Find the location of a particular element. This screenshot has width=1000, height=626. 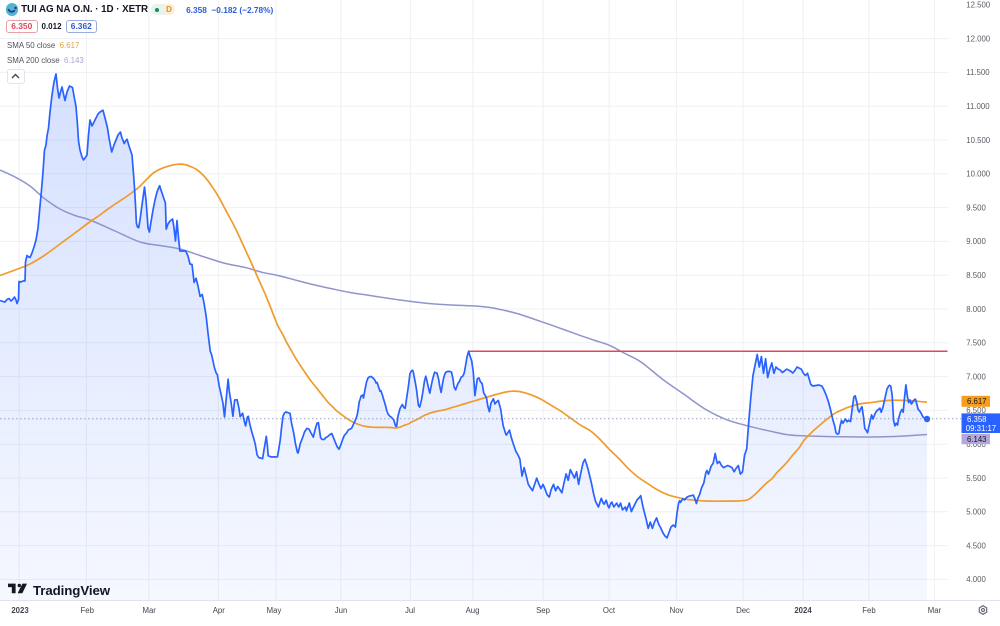

svg-text: 6.617 is located at coordinates (977, 401).